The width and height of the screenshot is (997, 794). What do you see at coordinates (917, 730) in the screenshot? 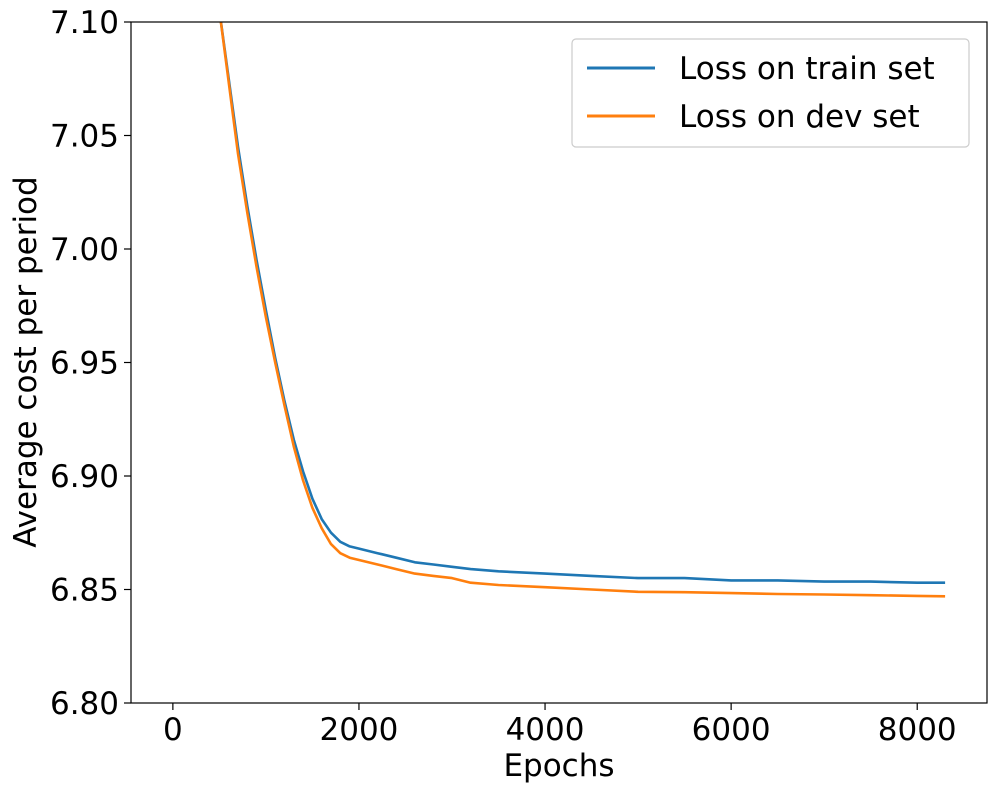
I see `x-tick-label: 8000` at bounding box center [917, 730].